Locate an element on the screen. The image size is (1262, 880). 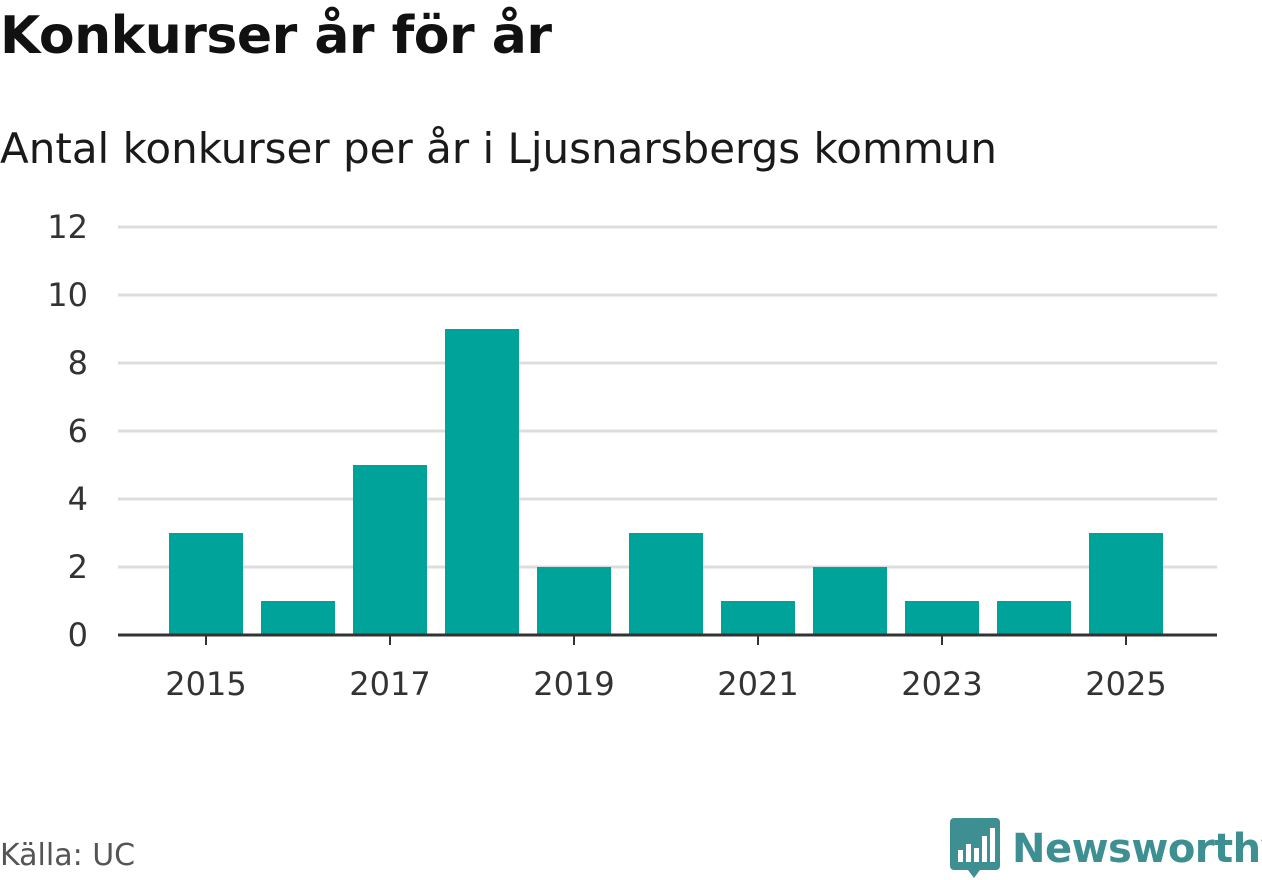
chart-title: Konkurser år för år is located at coordinates (276, 36).